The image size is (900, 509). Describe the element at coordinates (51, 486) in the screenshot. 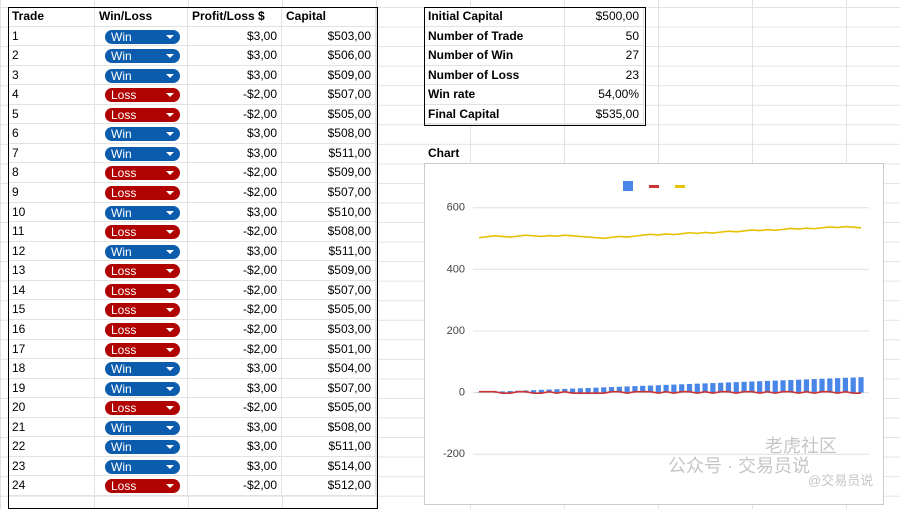

I see `cell: 24` at that location.